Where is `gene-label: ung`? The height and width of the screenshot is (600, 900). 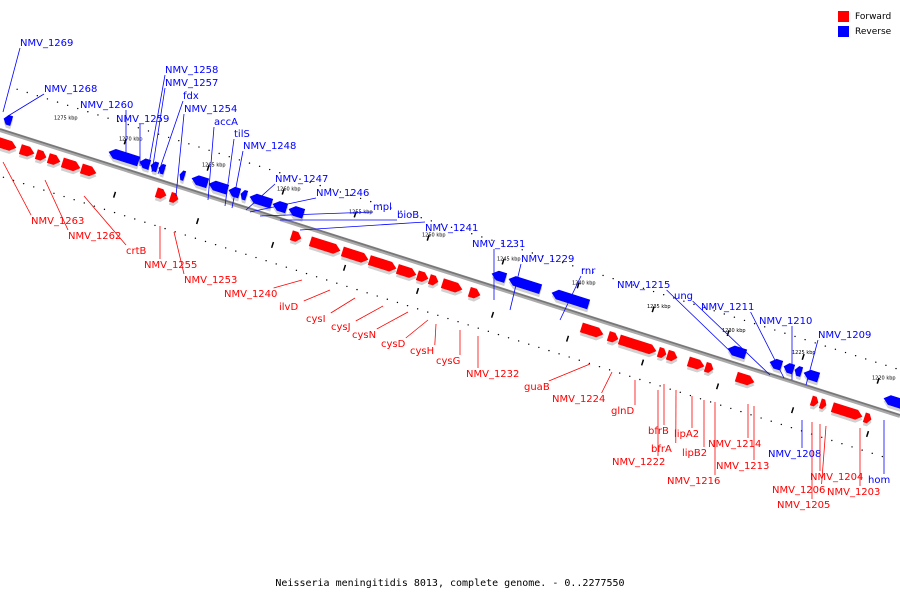 gene-label: ung is located at coordinates (683, 296).